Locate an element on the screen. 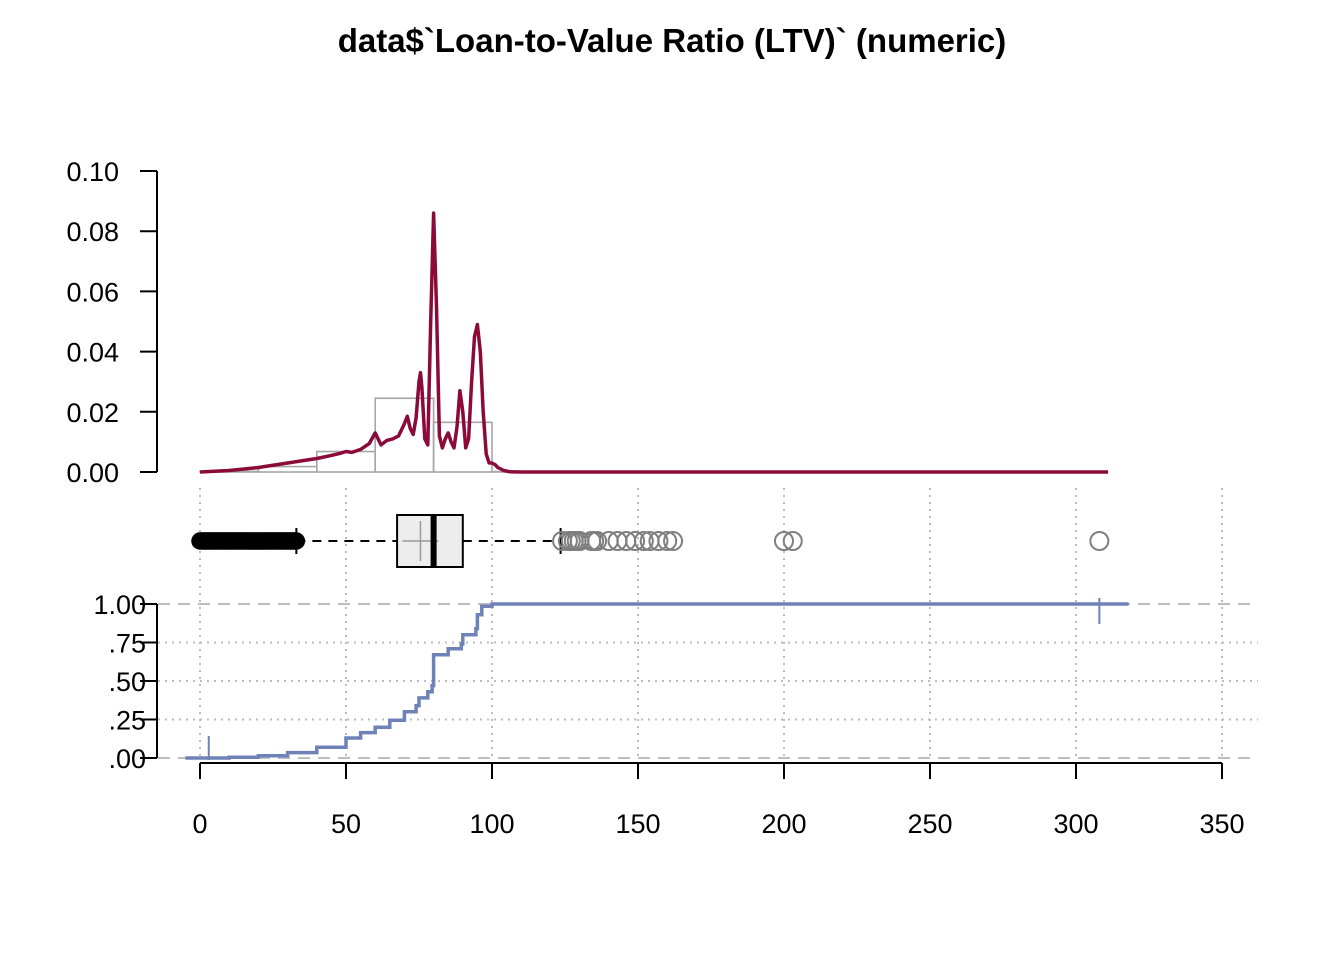 This screenshot has width=1344, height=960. density-y-tick-label: 0.06 is located at coordinates (92, 292).